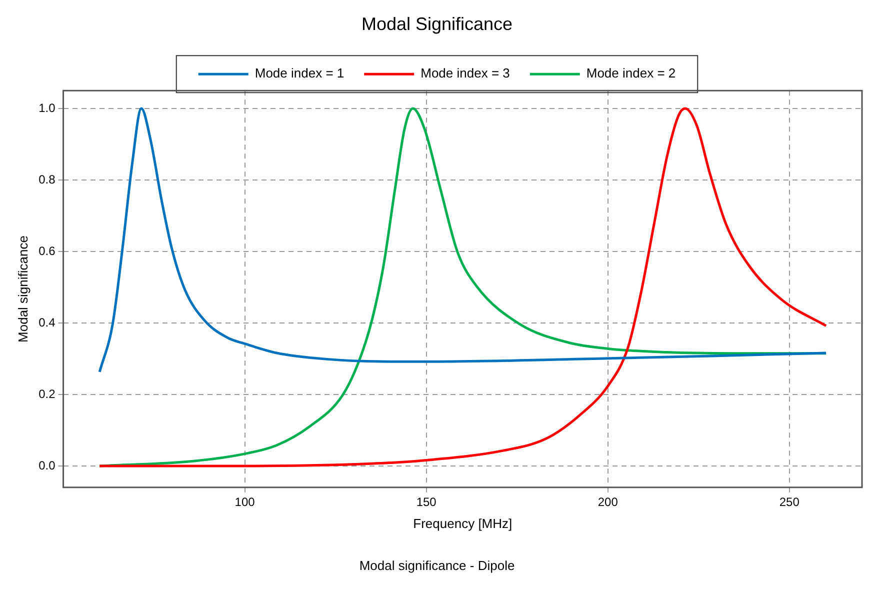 This screenshot has height=592, width=874. Describe the element at coordinates (426, 501) in the screenshot. I see `x-tick-label: 150` at that location.